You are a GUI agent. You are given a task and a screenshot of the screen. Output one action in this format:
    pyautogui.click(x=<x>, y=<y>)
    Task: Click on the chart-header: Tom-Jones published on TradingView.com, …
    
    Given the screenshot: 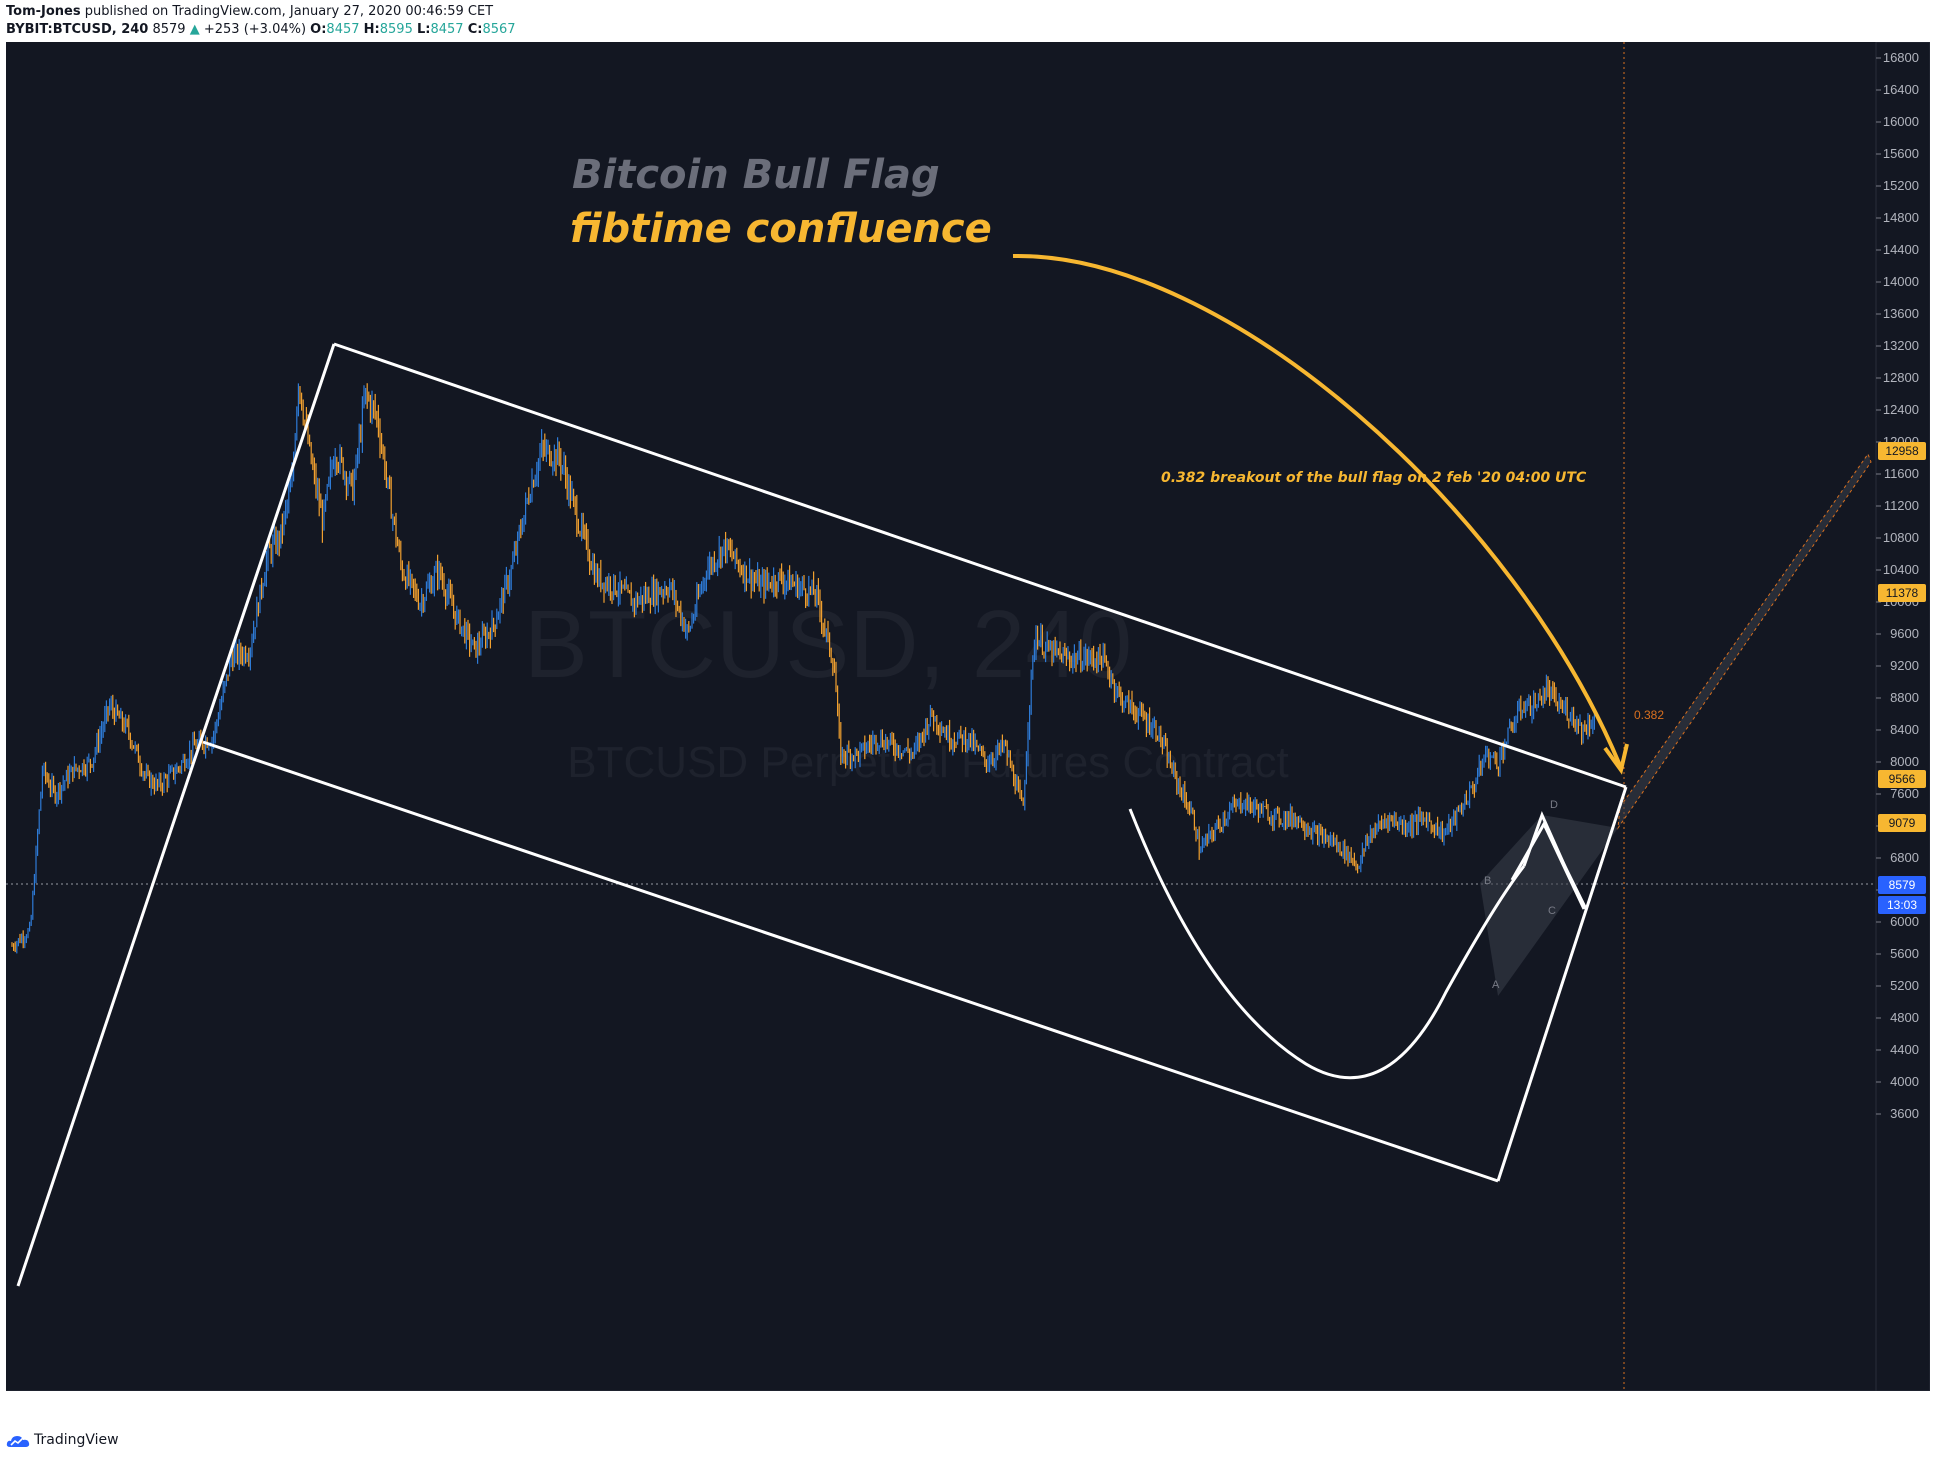 What is the action you would take?
    pyautogui.click(x=970, y=21)
    